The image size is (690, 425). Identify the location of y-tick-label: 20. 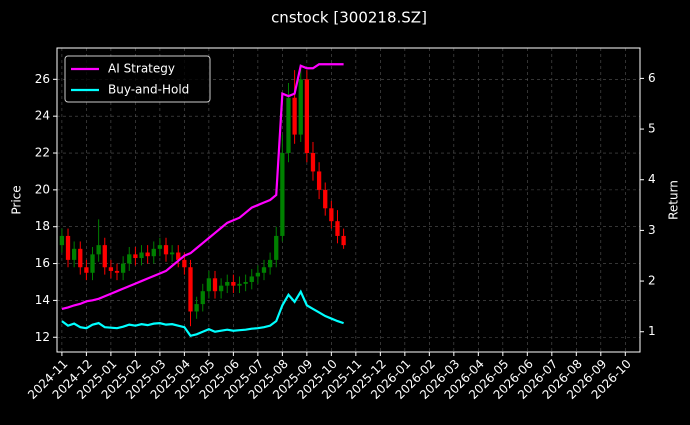
(42, 189).